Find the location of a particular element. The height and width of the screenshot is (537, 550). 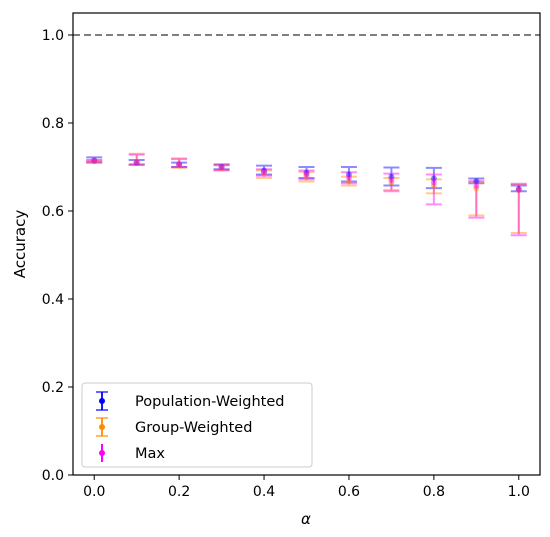

legend: Population-Weighted Group-Weighted Max is located at coordinates (197, 425).